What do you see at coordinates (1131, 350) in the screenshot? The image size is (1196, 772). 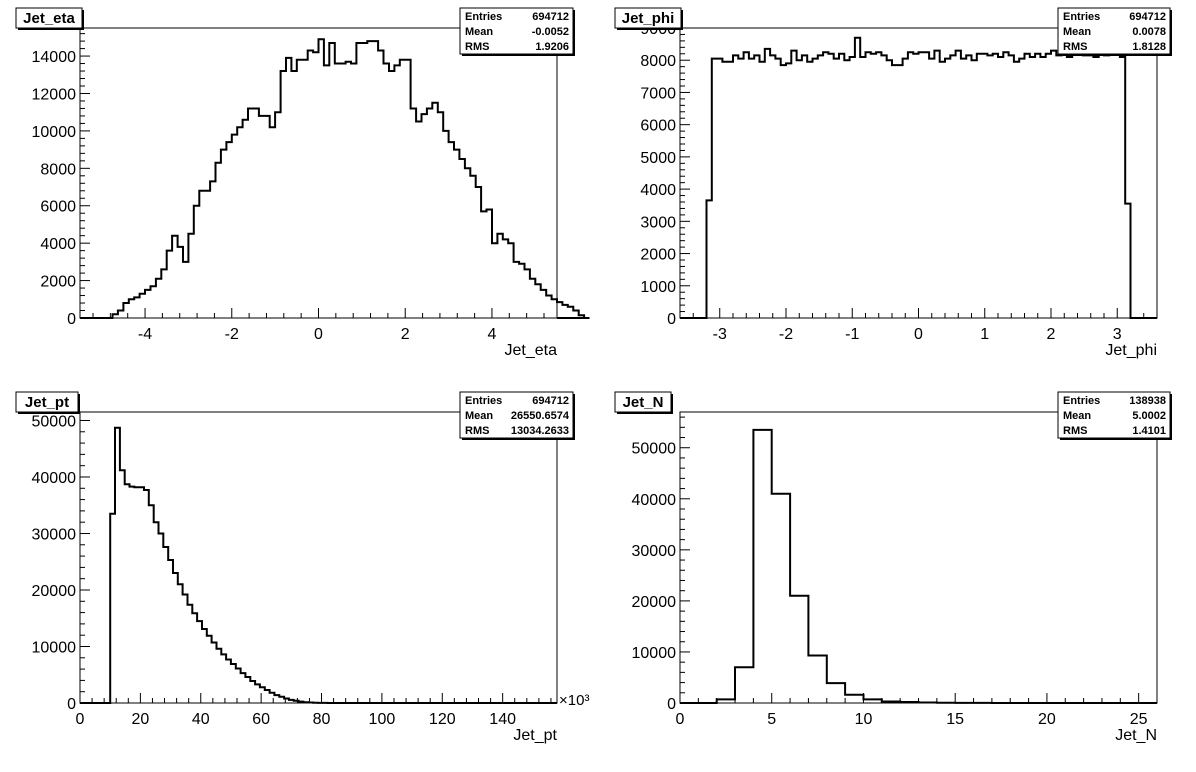 I see `x-axis-title: Jet_phi` at bounding box center [1131, 350].